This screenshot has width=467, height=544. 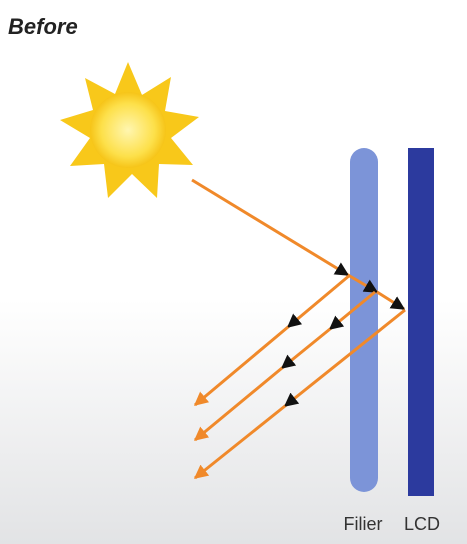 What do you see at coordinates (422, 524) in the screenshot?
I see `lcd-label: LCD` at bounding box center [422, 524].